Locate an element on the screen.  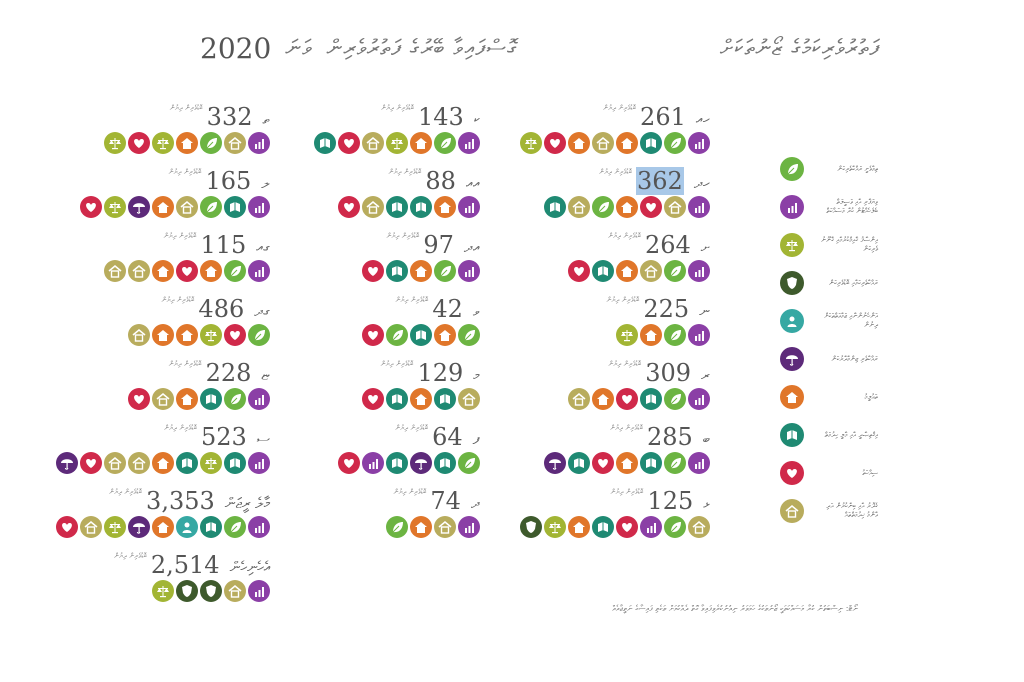
legend-text: ސިއްހަތު is located at coordinates (870, 472).